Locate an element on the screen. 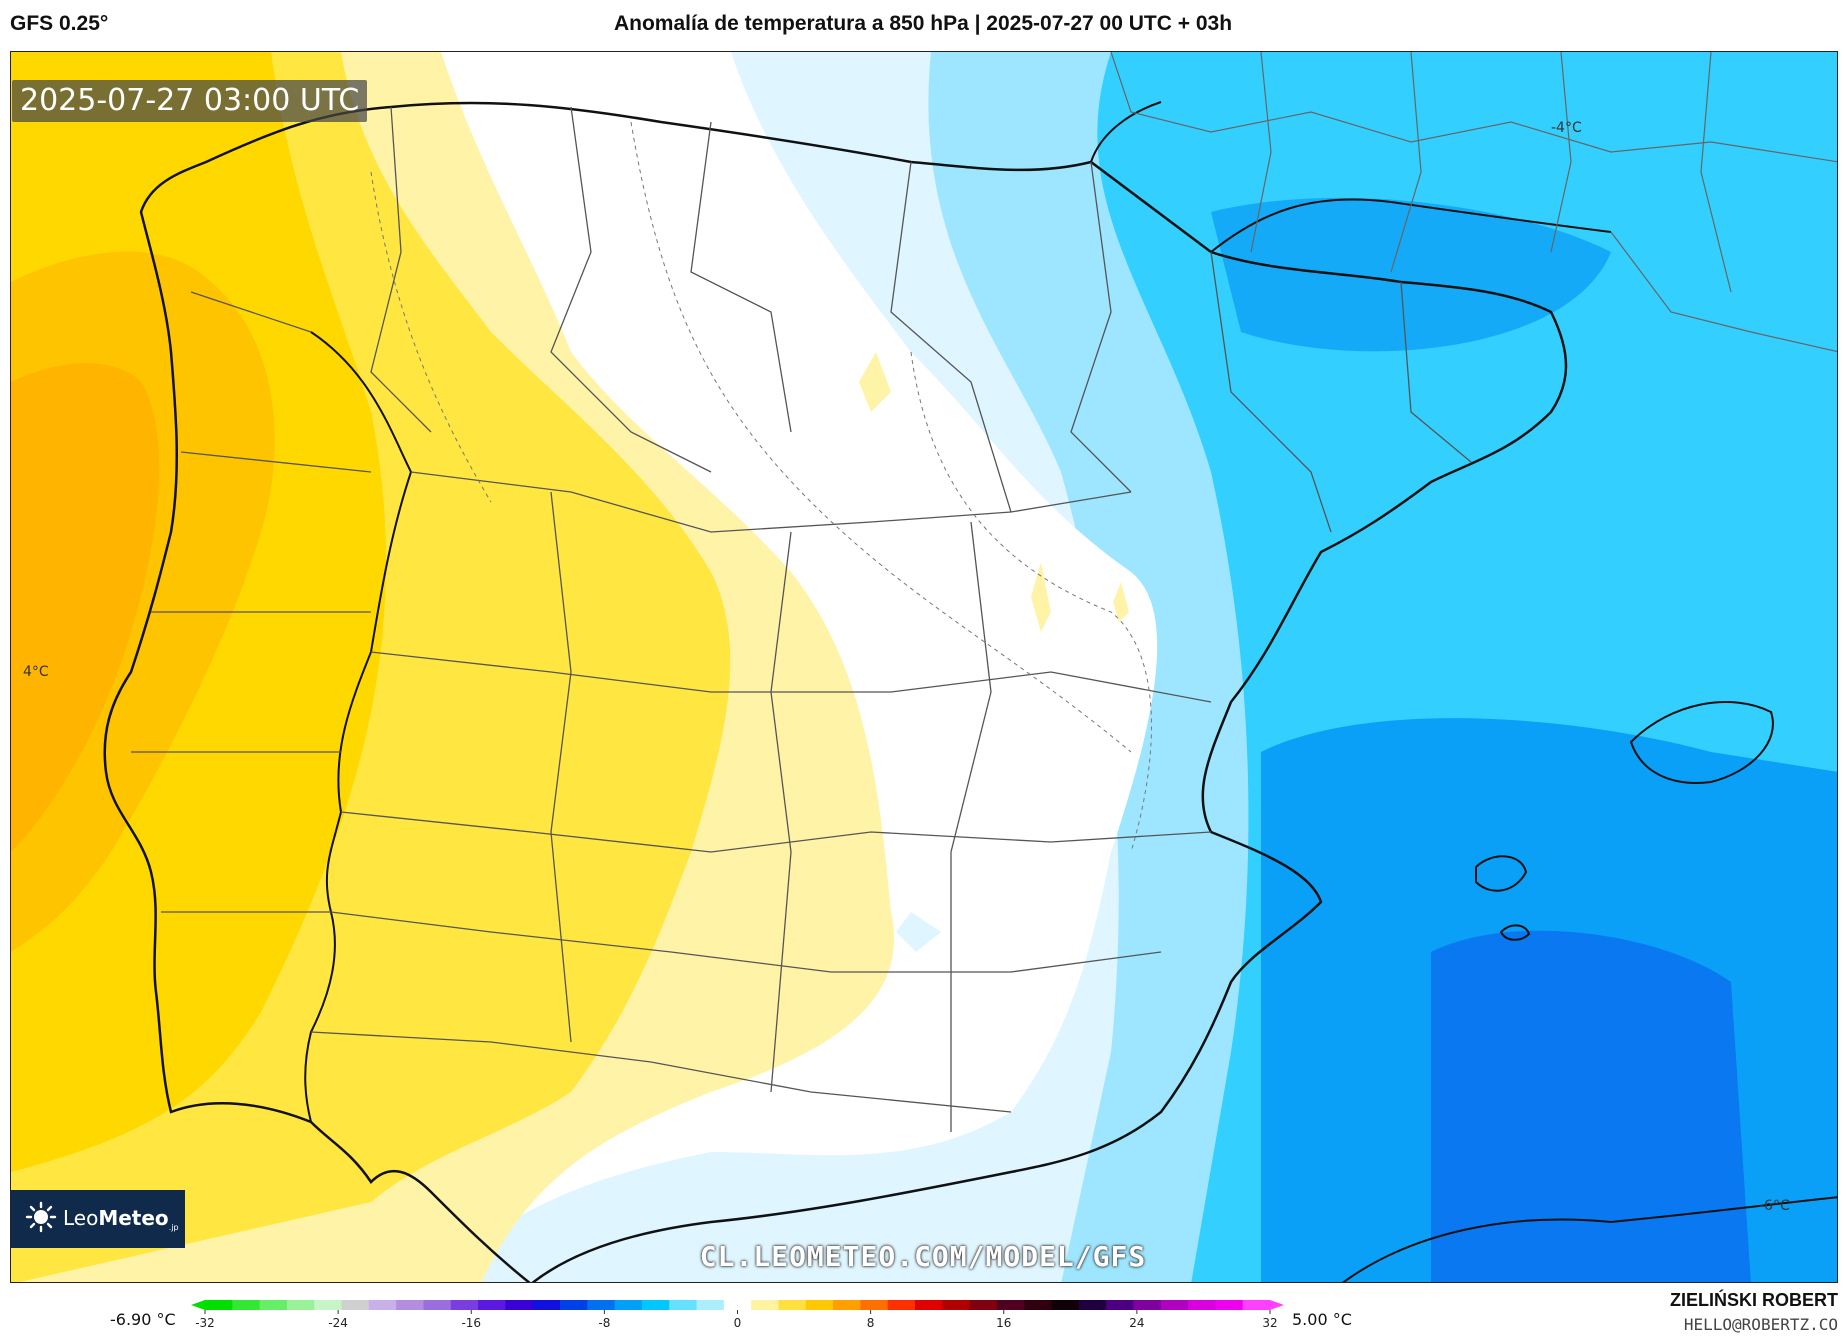  author-email: HELLO@ROBERTZ.CO is located at coordinates (1760, 1324).